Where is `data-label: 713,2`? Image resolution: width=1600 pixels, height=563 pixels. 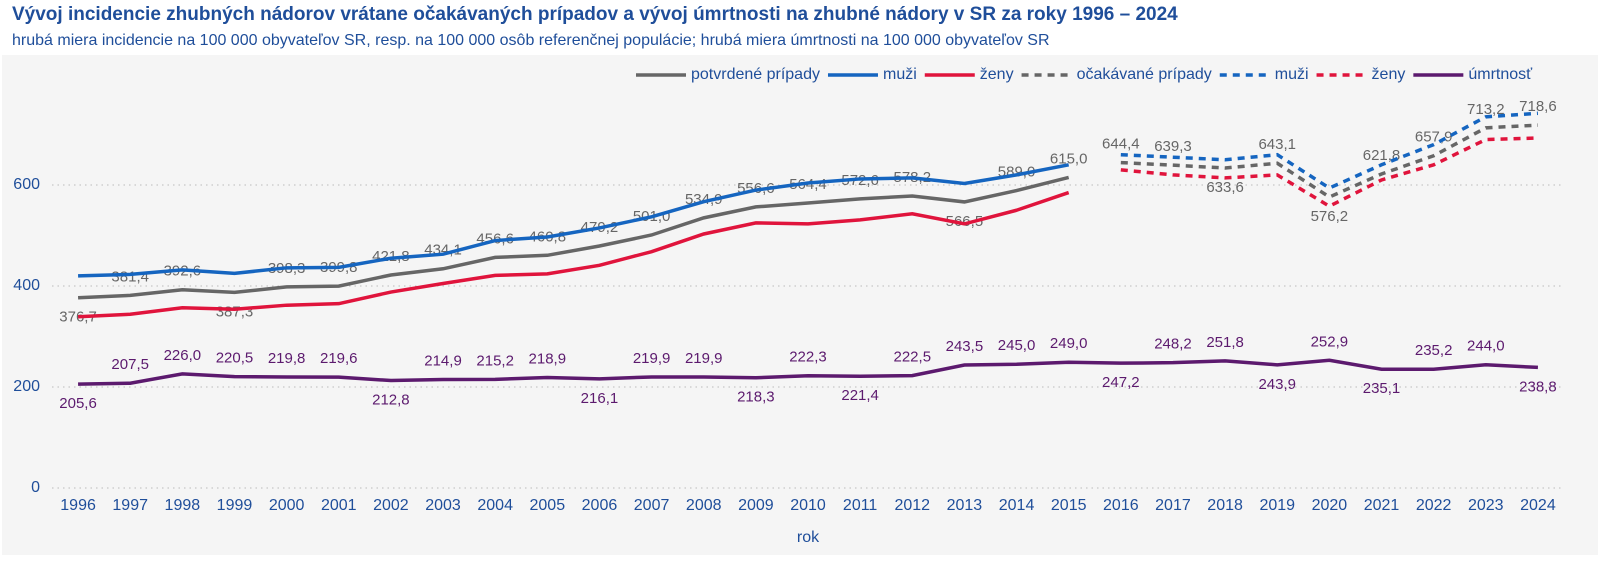
data-label: 713,2 is located at coordinates (1486, 109).